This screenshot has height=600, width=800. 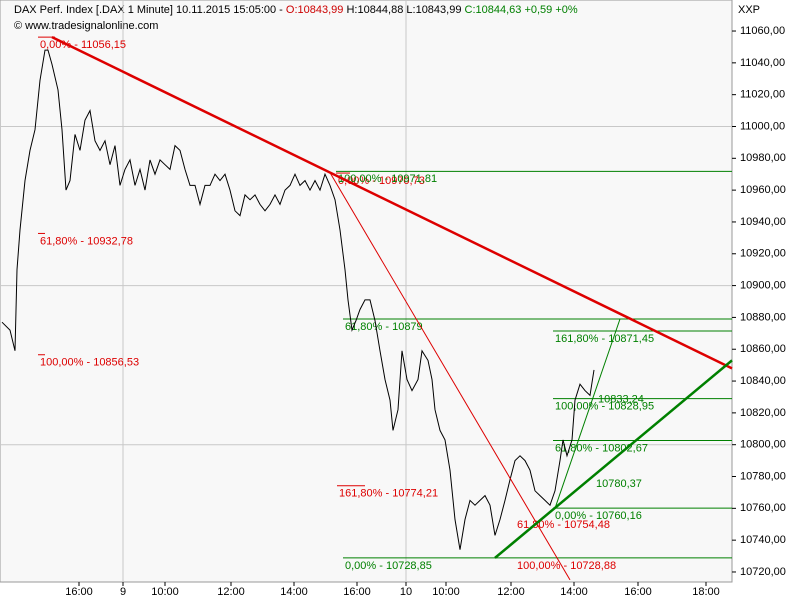 What do you see at coordinates (384, 327) in the screenshot?
I see `fib-label: 61,80% - 10879` at bounding box center [384, 327].